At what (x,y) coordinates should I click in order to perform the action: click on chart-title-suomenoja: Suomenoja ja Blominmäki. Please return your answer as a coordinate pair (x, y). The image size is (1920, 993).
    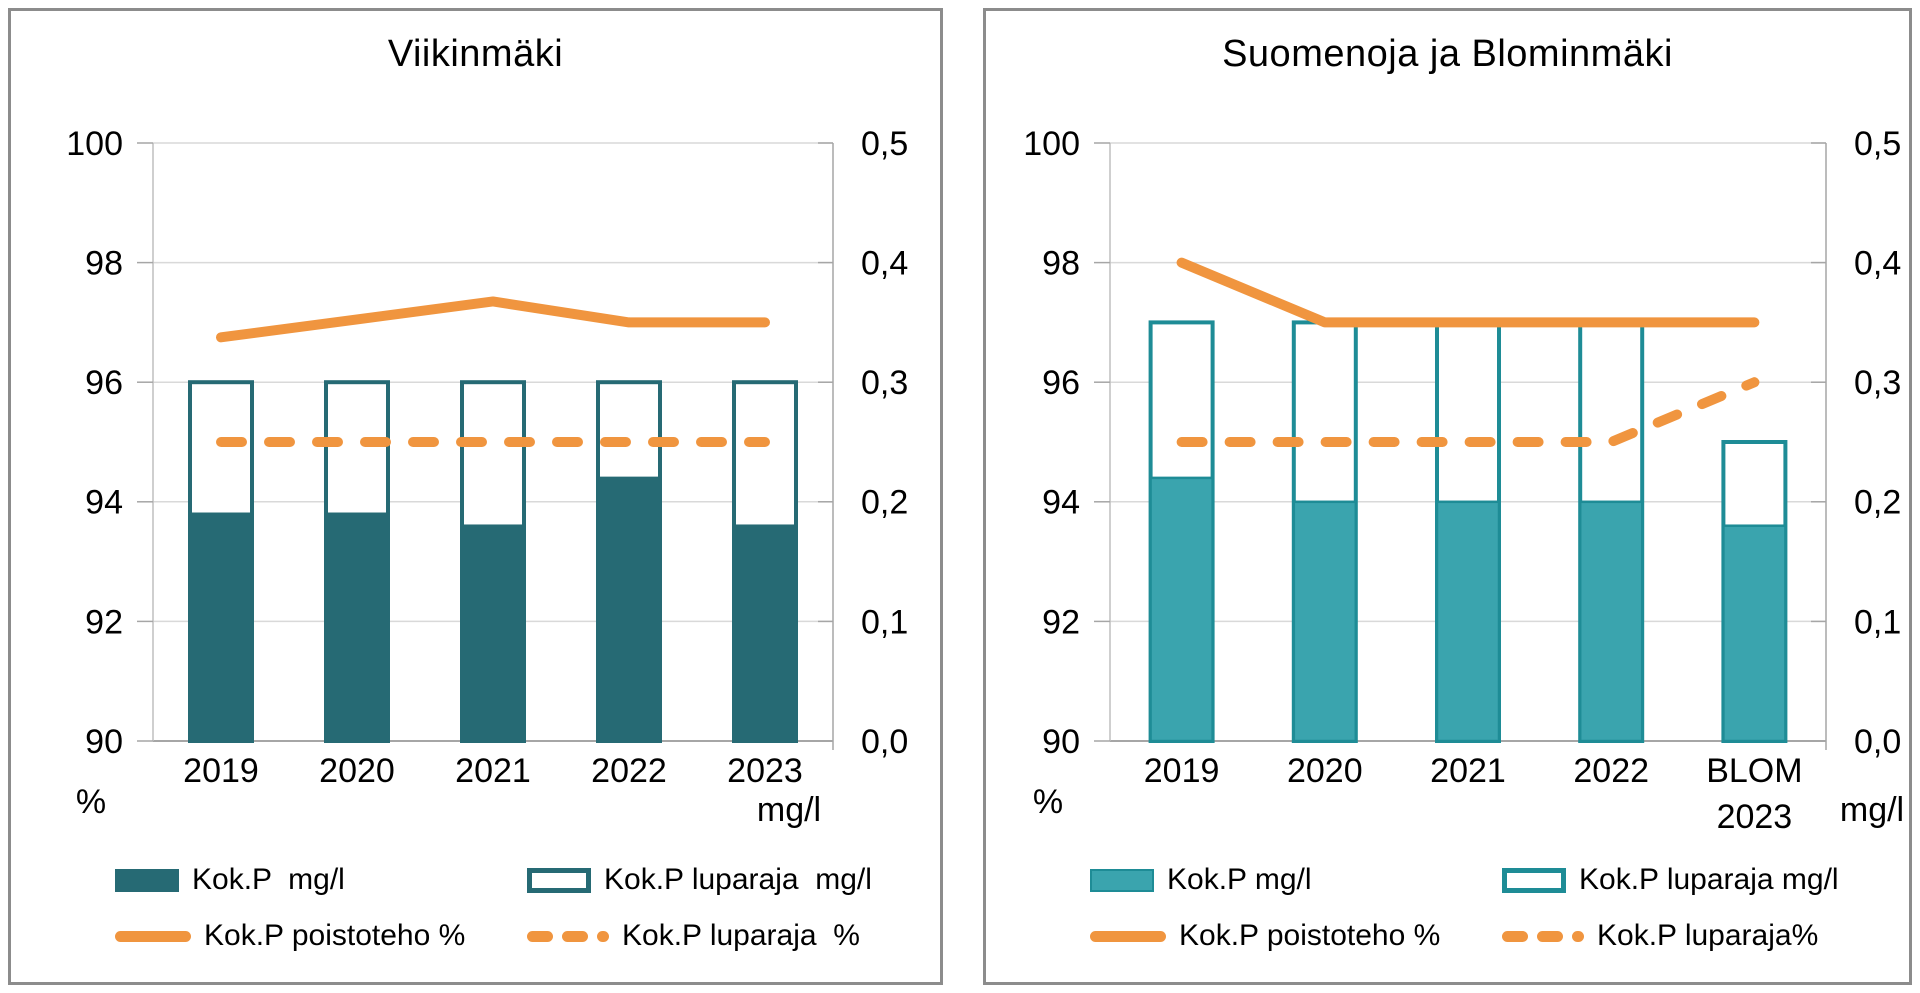
    Looking at the image, I should click on (1447, 54).